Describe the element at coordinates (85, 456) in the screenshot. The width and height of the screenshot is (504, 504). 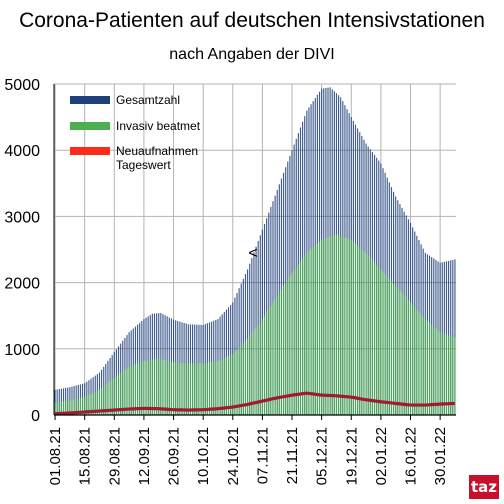
I see `x-tick-label: 15.08.21` at that location.